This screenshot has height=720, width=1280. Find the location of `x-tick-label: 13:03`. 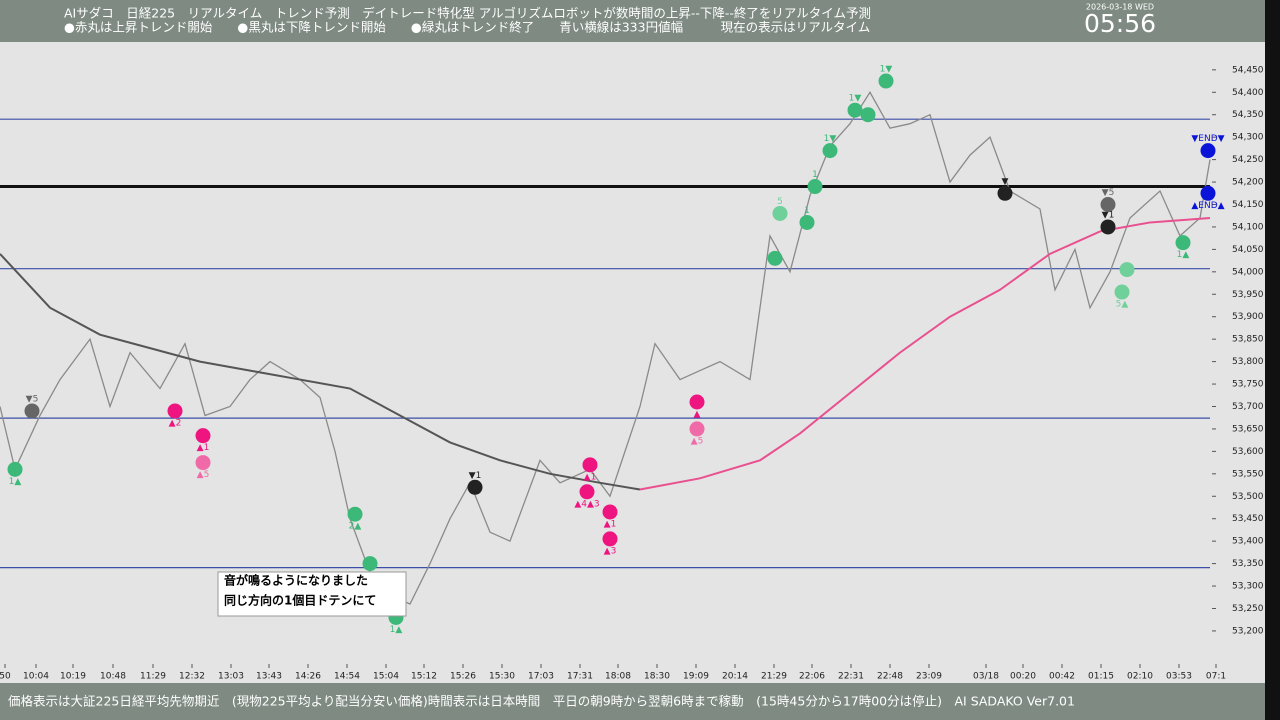

x-tick-label: 13:03 is located at coordinates (231, 677).